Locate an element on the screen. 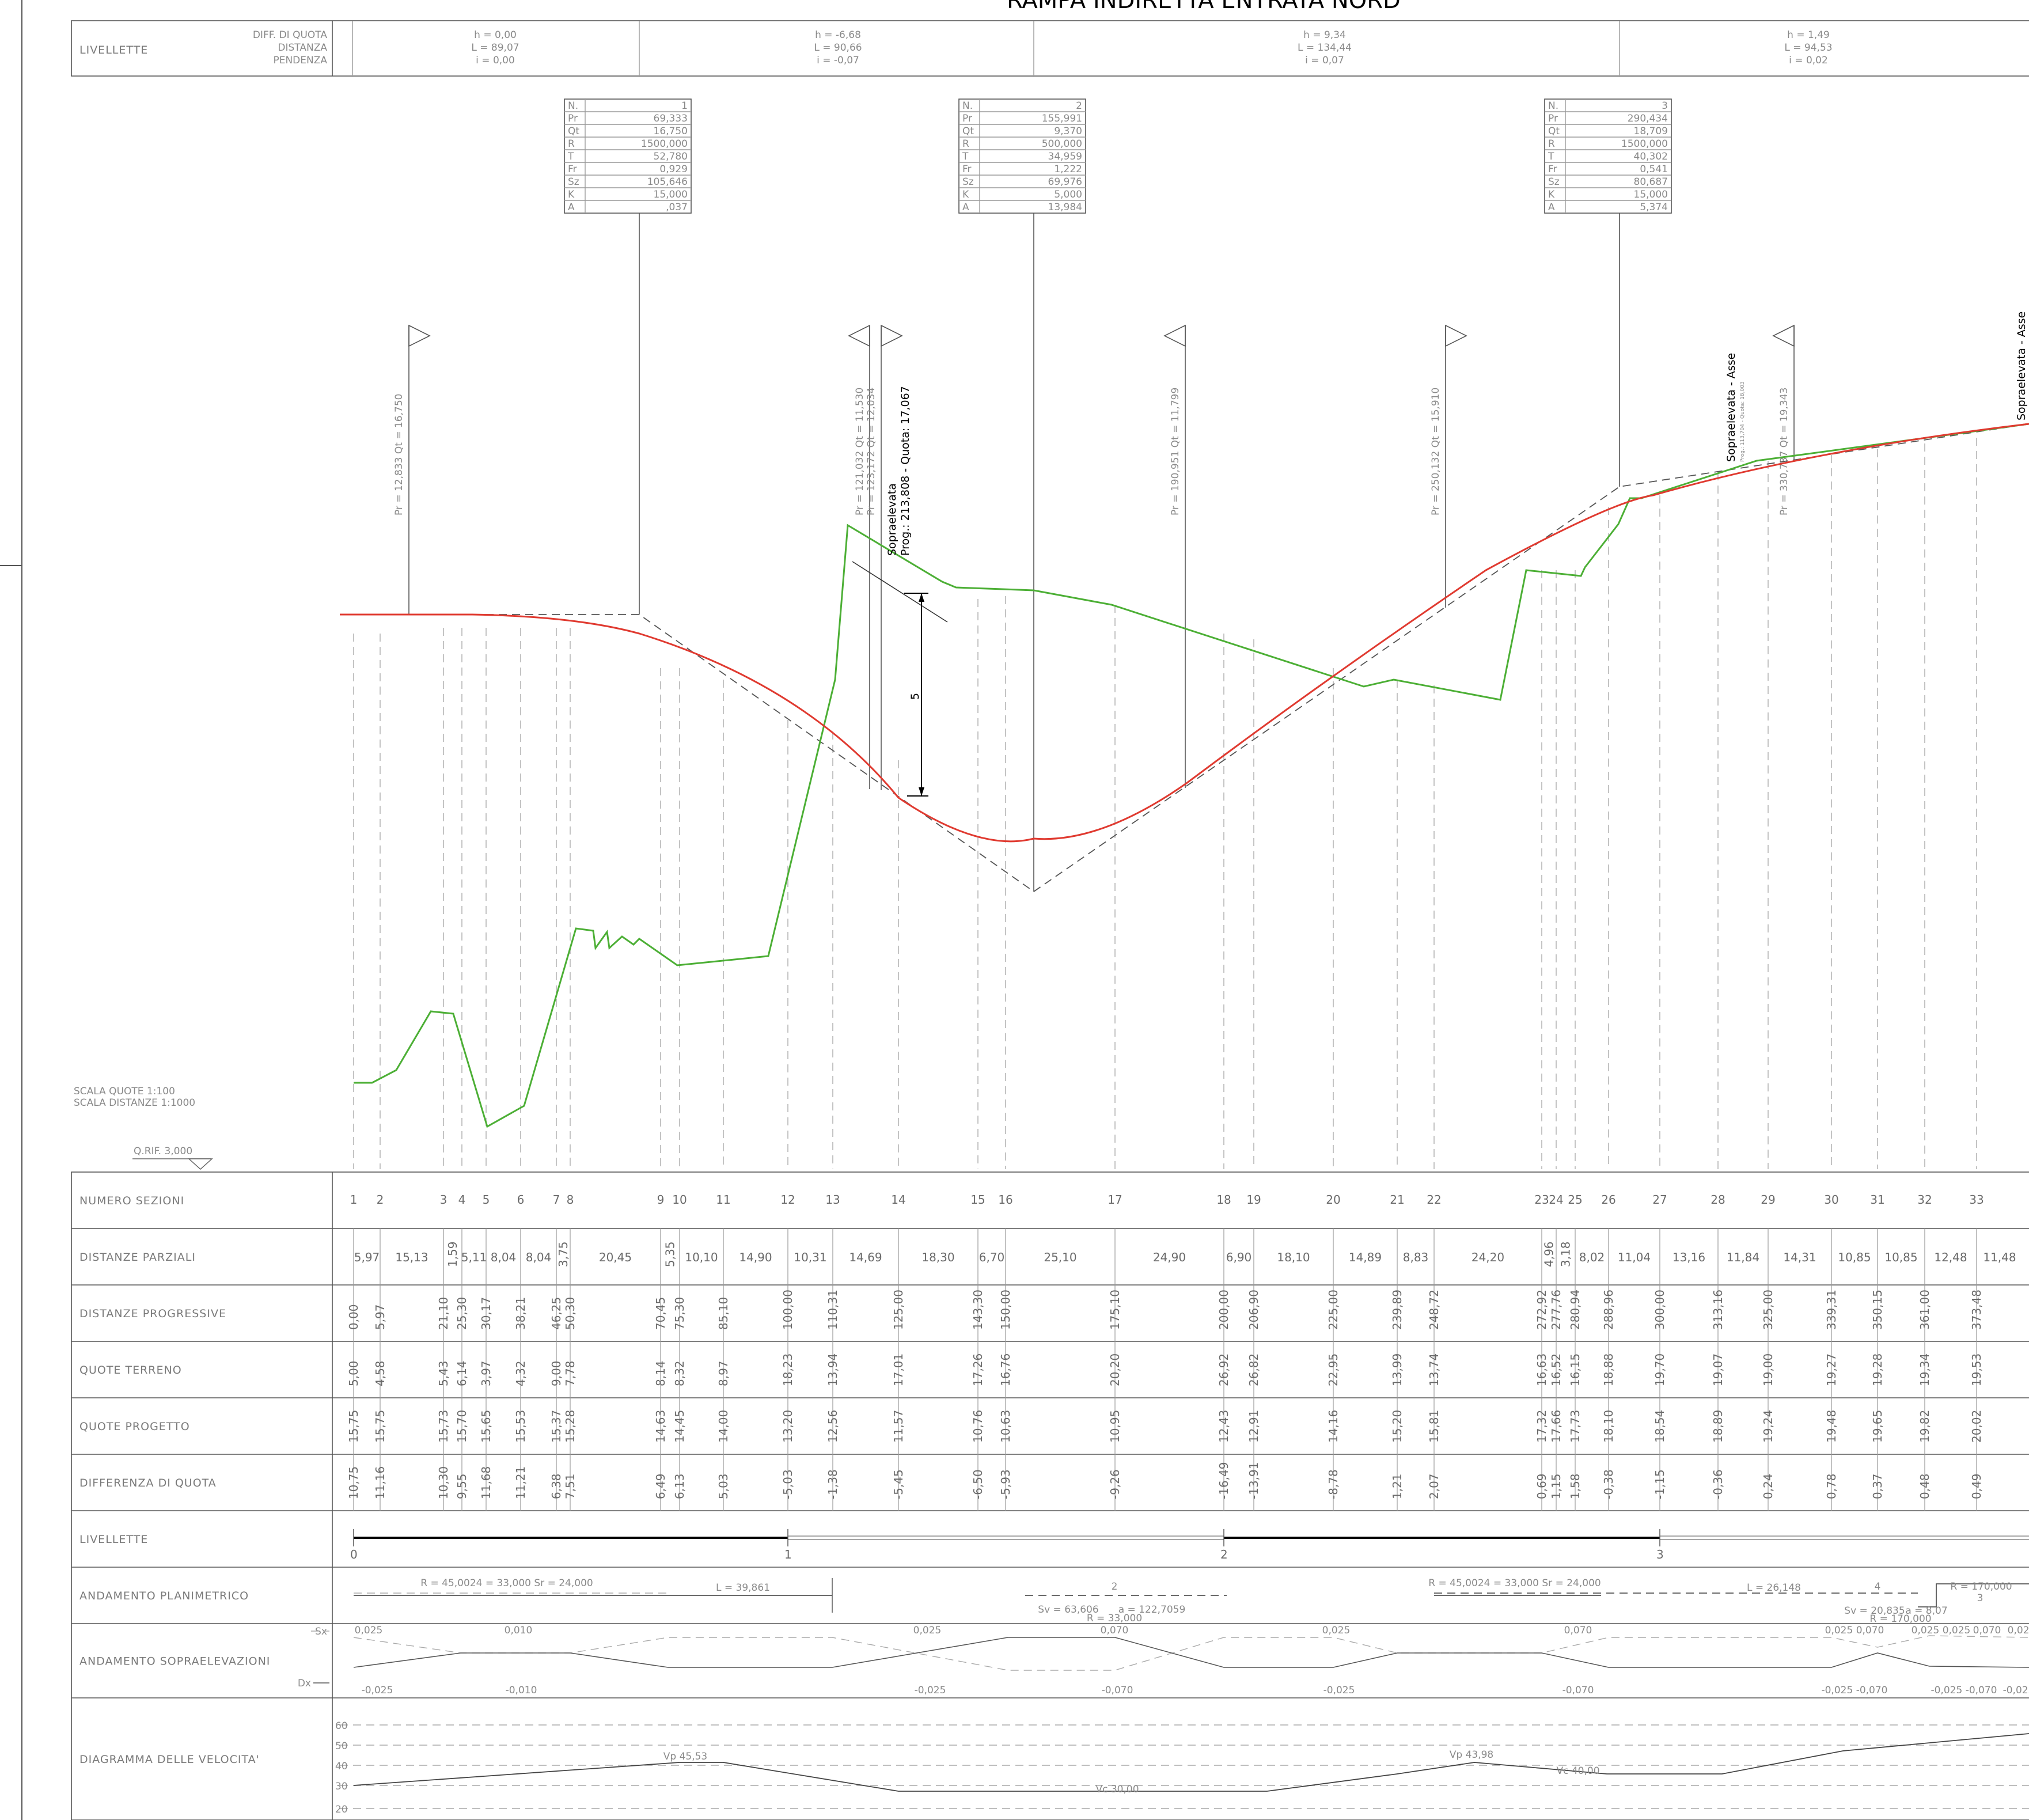 The image size is (2029, 1820). value-difference: 6,38 is located at coordinates (556, 1486).